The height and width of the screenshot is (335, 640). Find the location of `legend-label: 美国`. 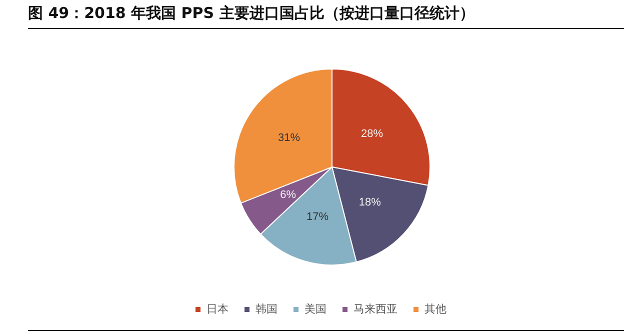

legend-label: 美国 is located at coordinates (315, 309).